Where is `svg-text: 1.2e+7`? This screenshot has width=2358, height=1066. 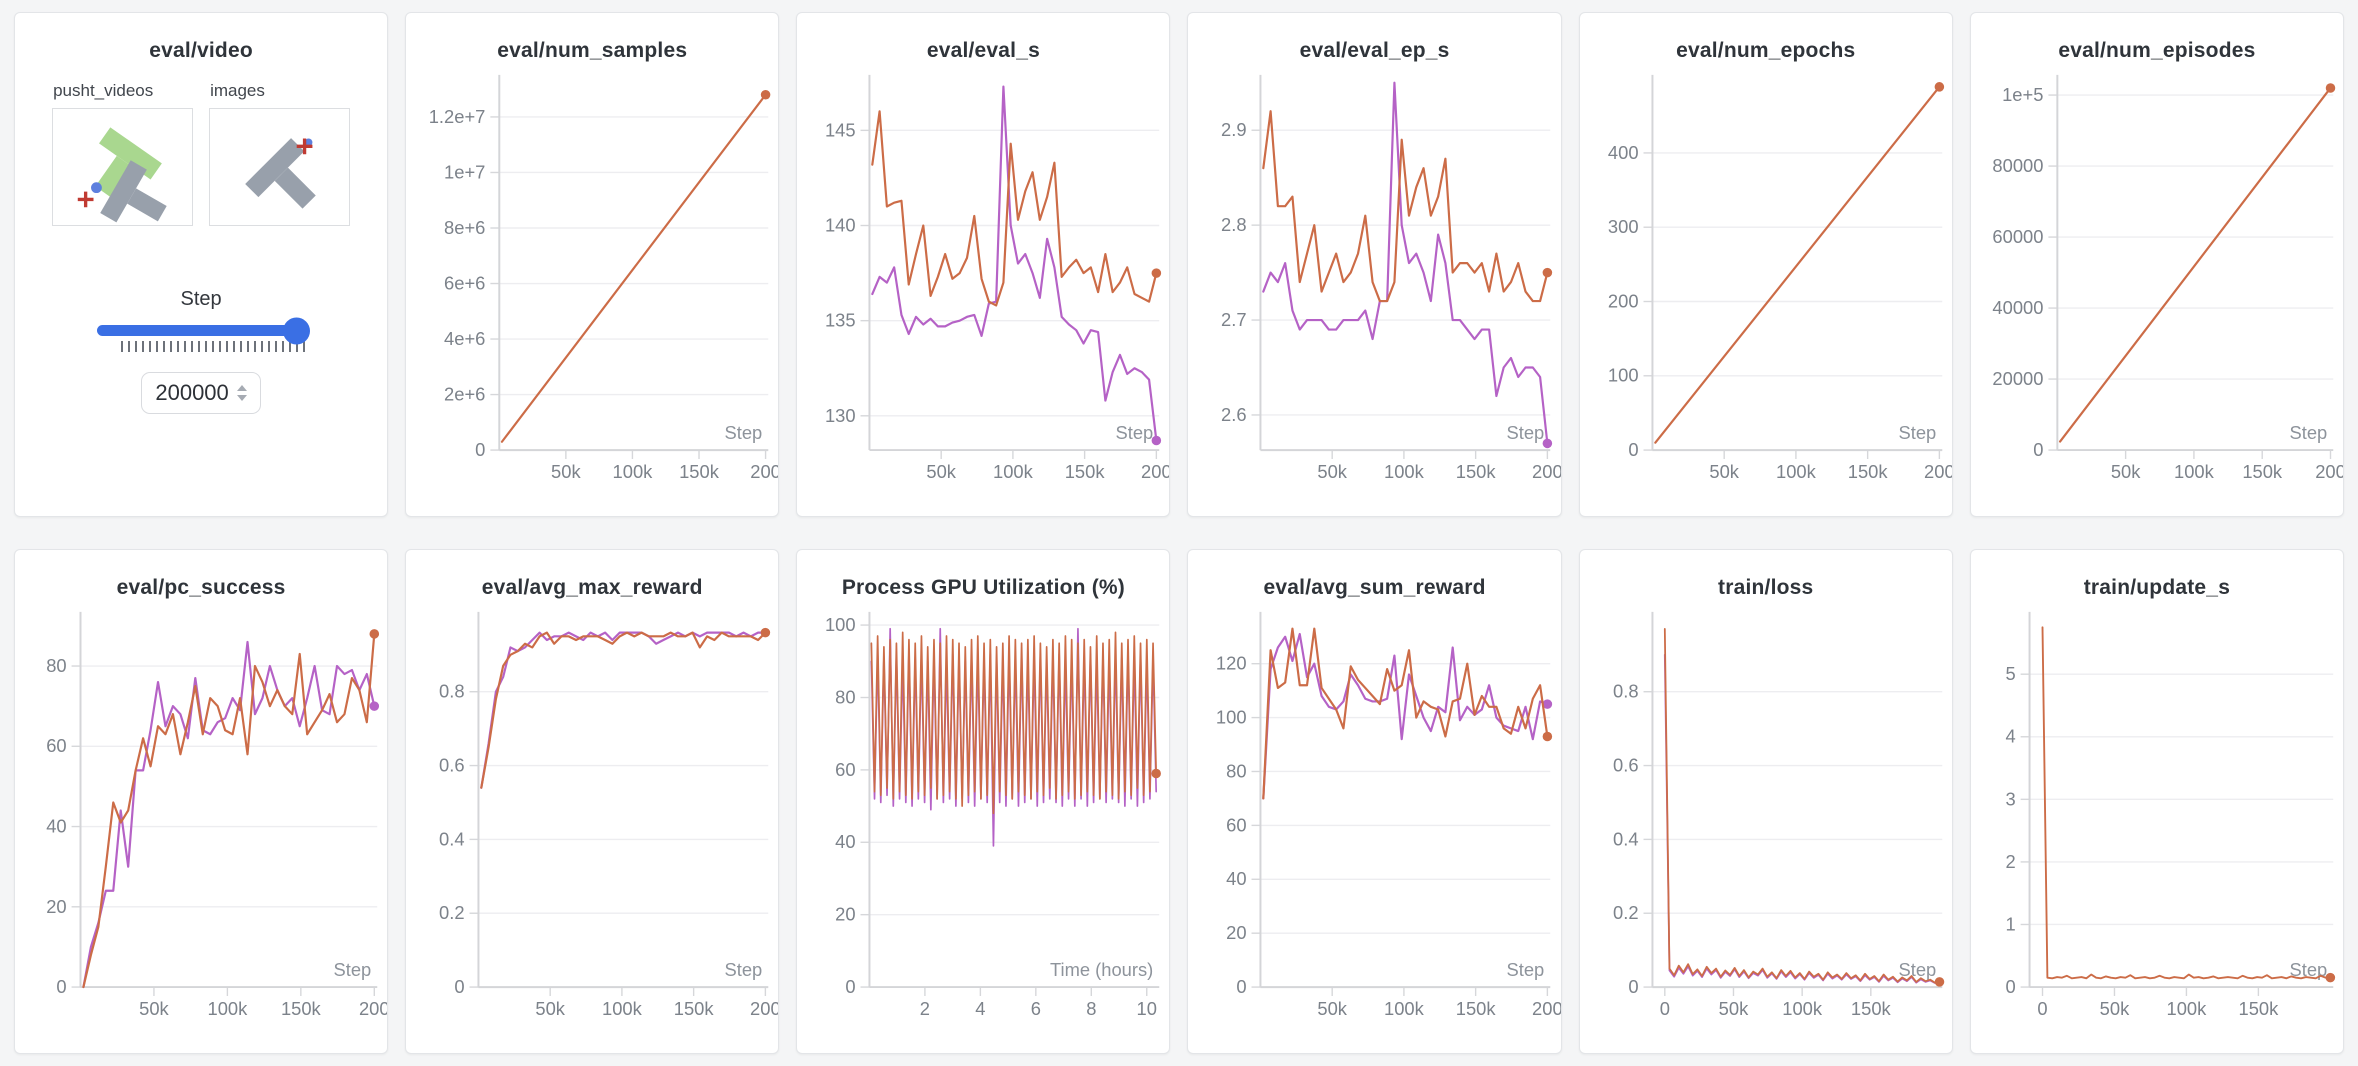 svg-text: 1.2e+7 is located at coordinates (457, 116).